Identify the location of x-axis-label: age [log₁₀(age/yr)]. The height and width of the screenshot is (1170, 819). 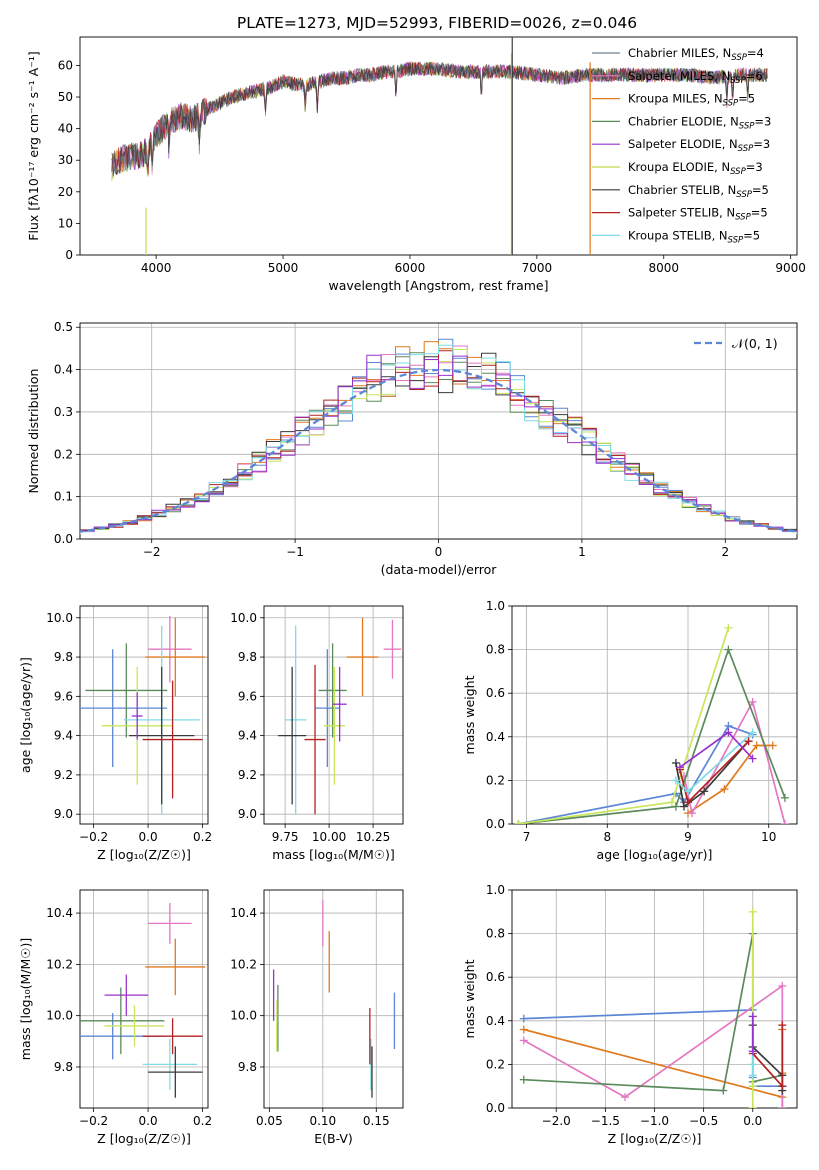
(655, 854).